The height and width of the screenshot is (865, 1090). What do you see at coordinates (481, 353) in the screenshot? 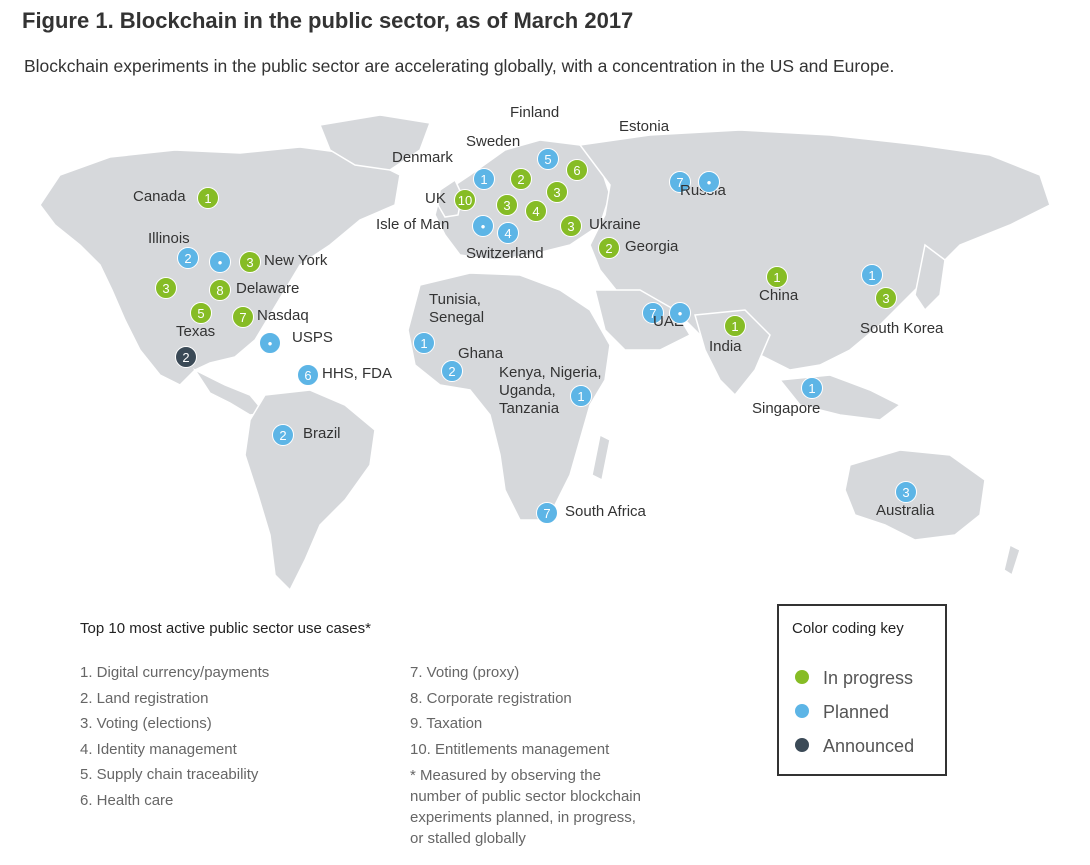
I see `marker-label: Ghana` at bounding box center [481, 353].